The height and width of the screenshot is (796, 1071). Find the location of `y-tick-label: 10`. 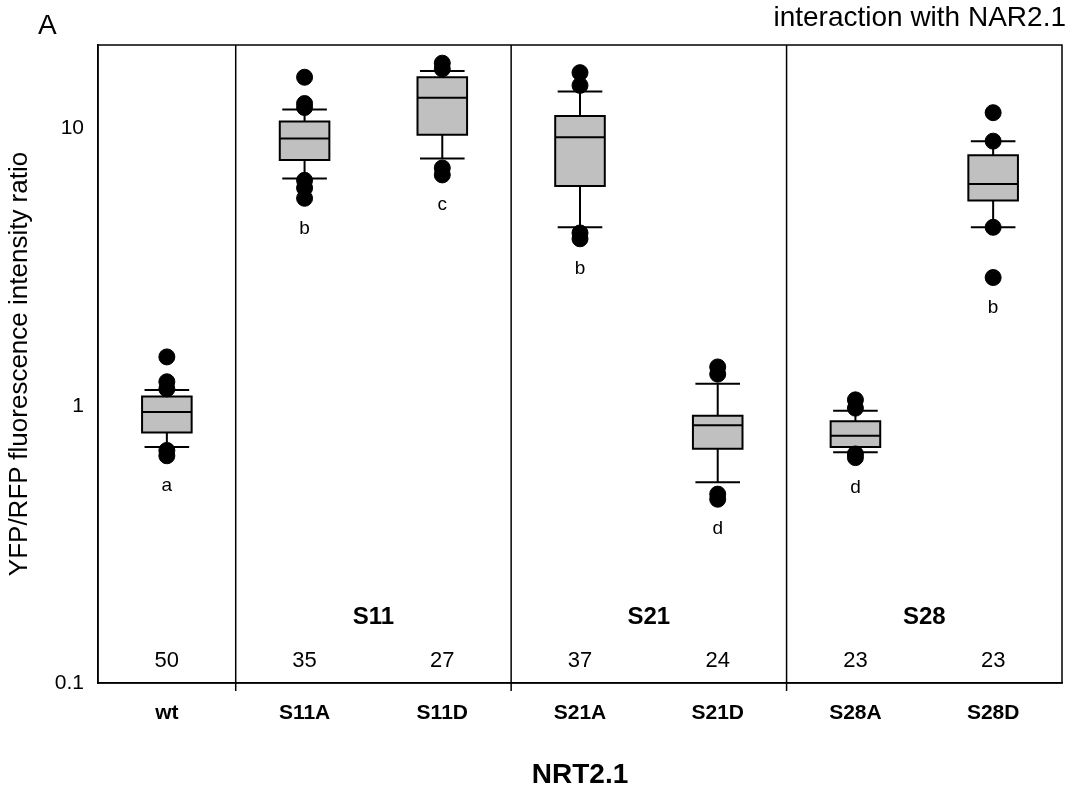

y-tick-label: 10 is located at coordinates (72, 127).